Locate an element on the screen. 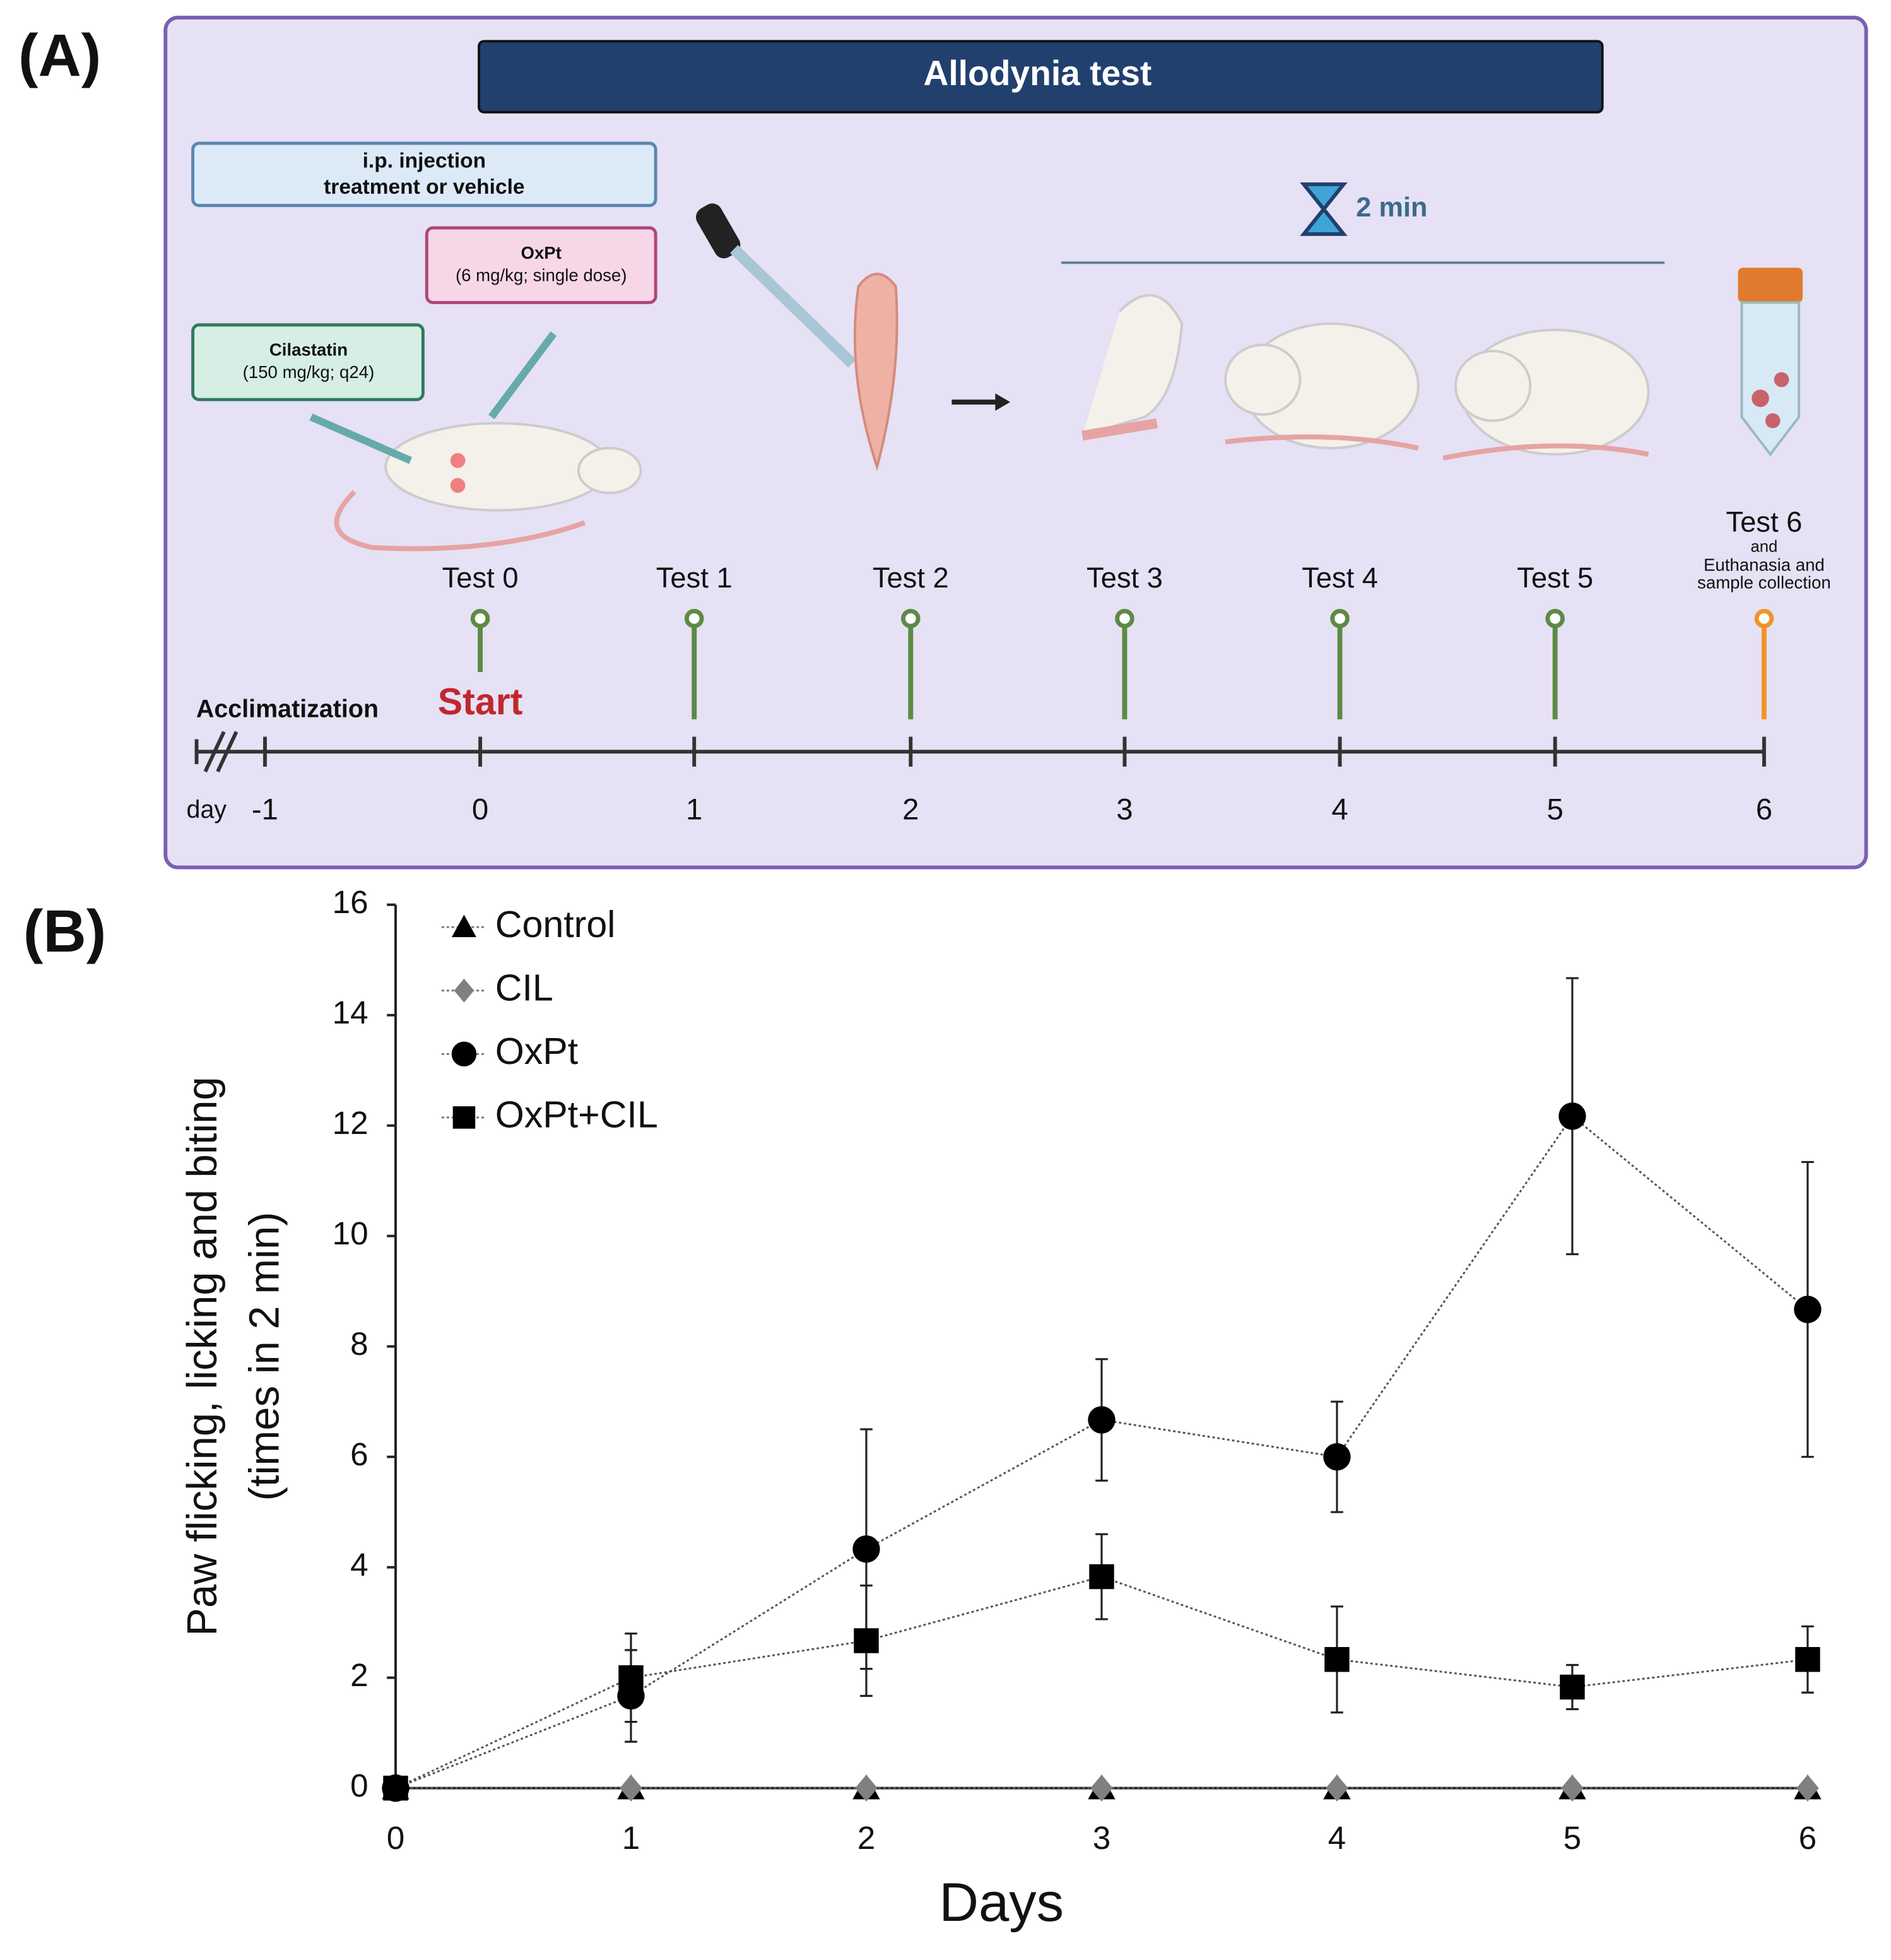 The height and width of the screenshot is (1960, 1891). x-tick-label: 2 is located at coordinates (866, 1838).